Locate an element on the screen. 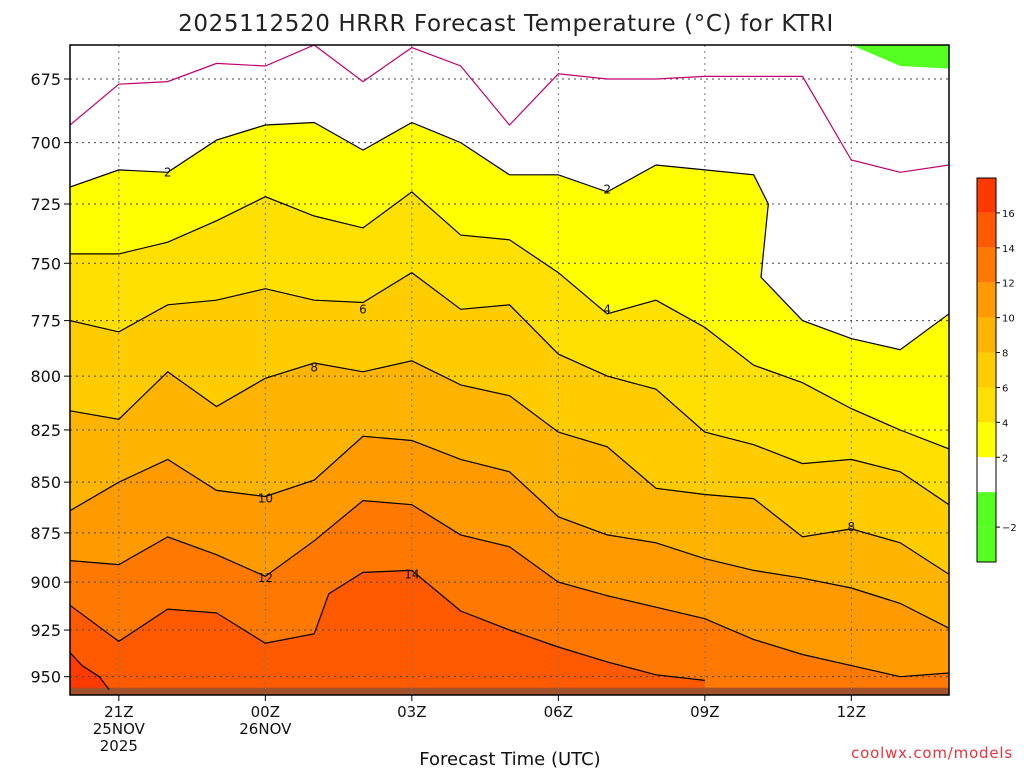 This screenshot has height=768, width=1024. contour-label-text: 14 is located at coordinates (411, 574).